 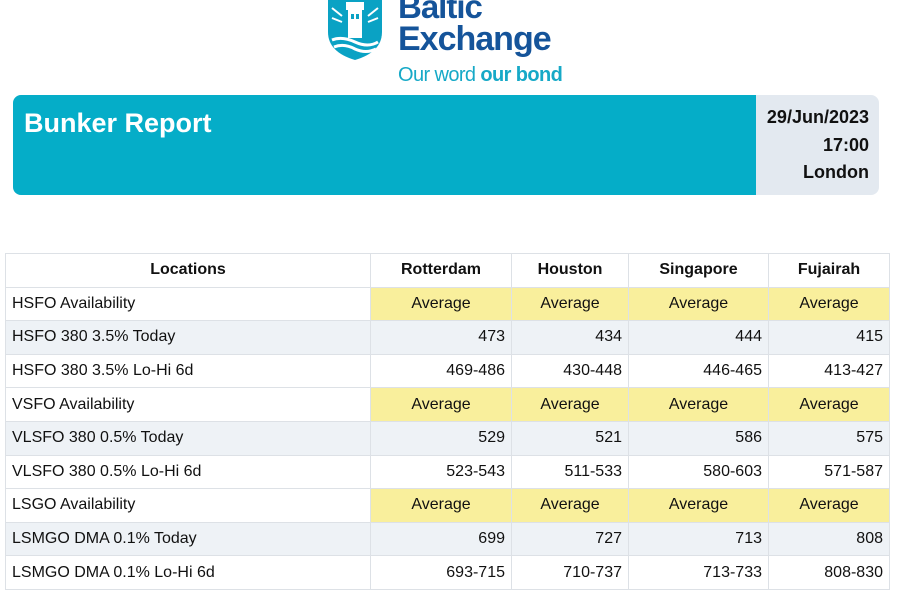 What do you see at coordinates (188, 304) in the screenshot?
I see `row-label: HSFO Availability` at bounding box center [188, 304].